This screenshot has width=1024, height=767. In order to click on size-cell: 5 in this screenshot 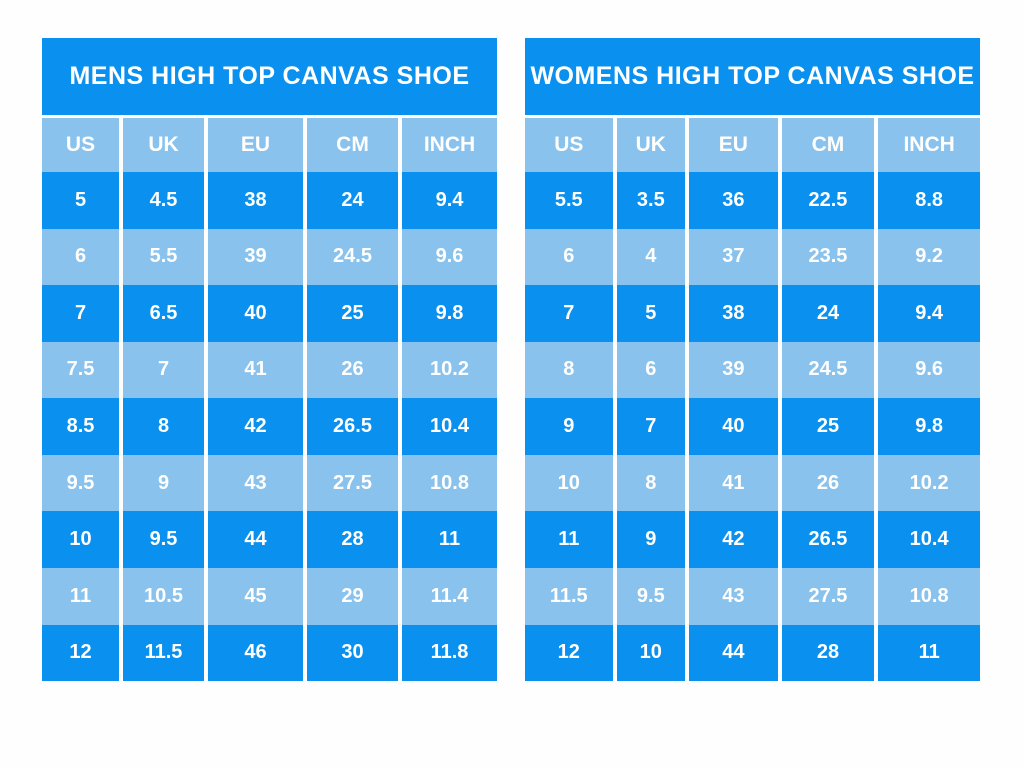, I will do `click(648, 313)`.